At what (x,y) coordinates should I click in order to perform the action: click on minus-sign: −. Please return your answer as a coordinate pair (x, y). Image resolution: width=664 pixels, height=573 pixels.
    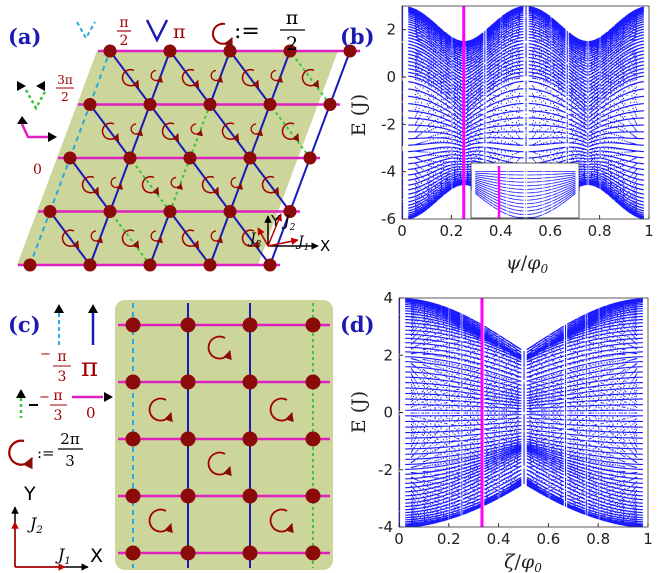
    Looking at the image, I should click on (45, 354).